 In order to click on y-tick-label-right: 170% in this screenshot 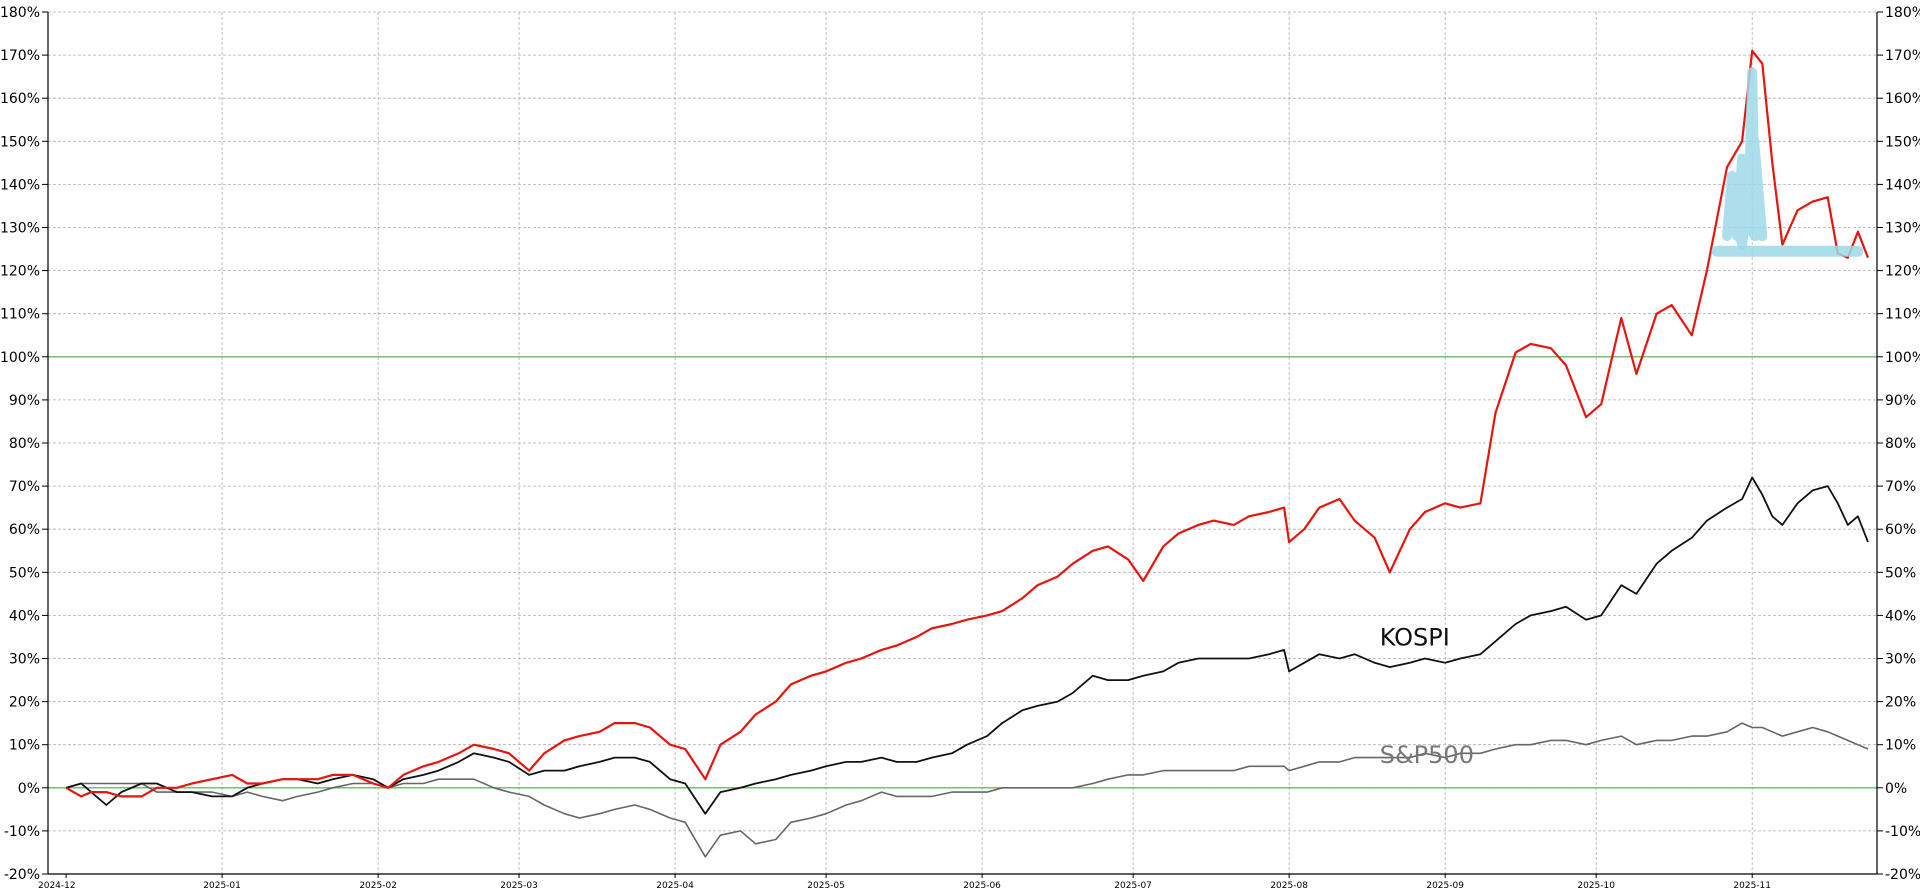, I will do `click(1902, 56)`.